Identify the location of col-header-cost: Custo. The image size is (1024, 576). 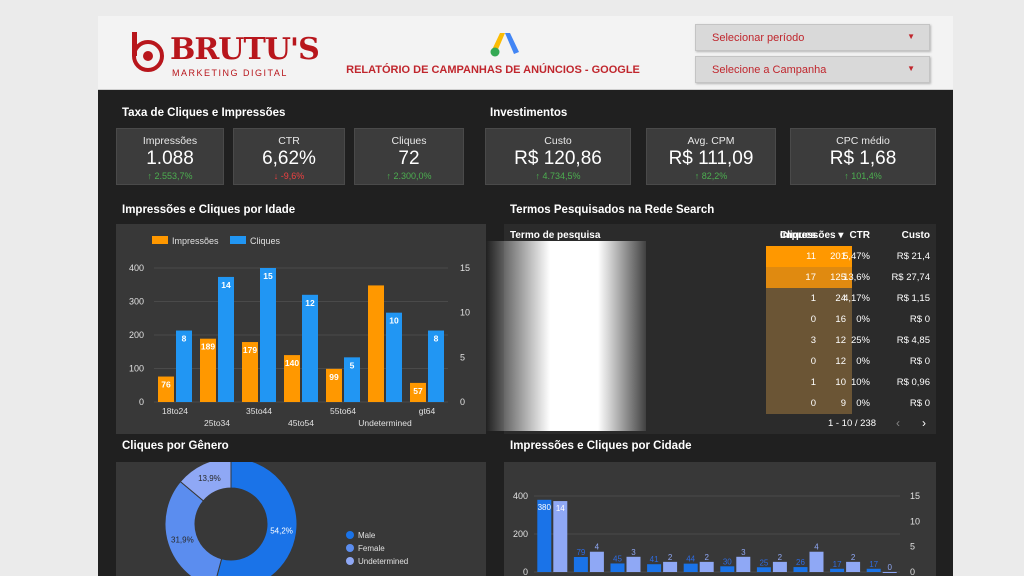
(915, 235).